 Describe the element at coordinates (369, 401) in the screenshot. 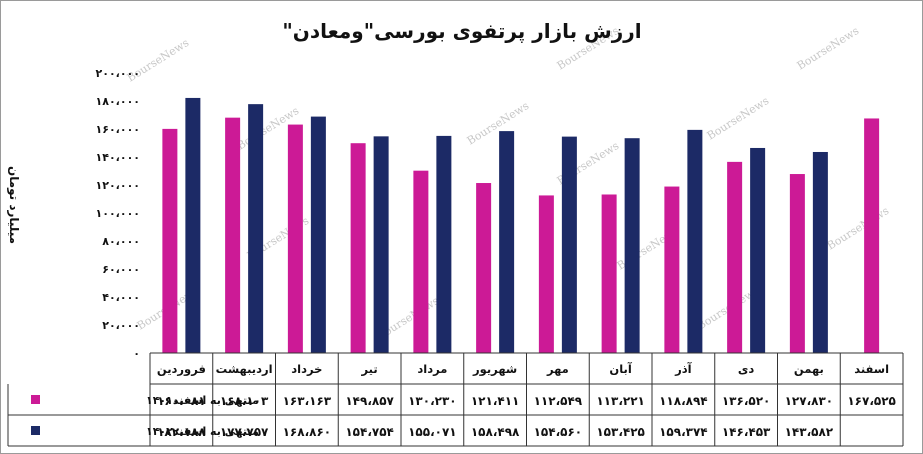

I see `data-label-series-1: ۱۴۹،۸۵۷` at that location.